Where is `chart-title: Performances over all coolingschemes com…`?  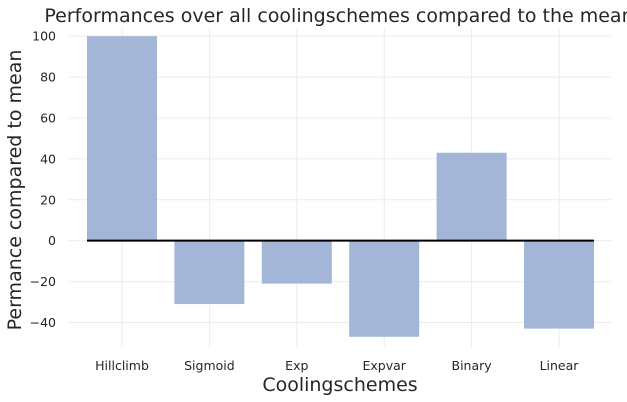
chart-title: Performances over all coolingschemes com… is located at coordinates (335, 16).